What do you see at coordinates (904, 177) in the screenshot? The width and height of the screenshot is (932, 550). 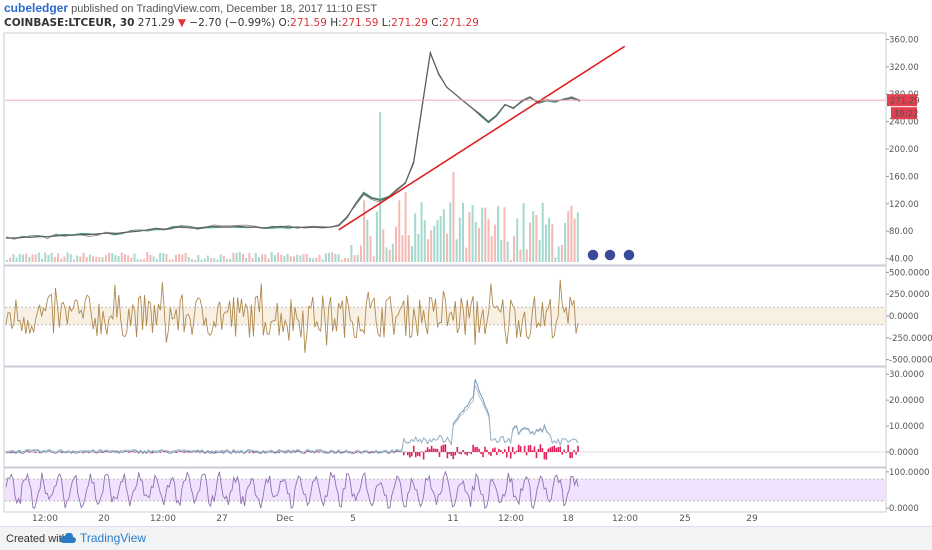 I see `y-tick-label: 160.00` at bounding box center [904, 177].